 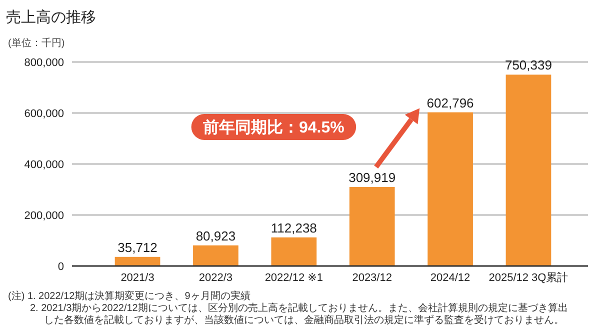 What do you see at coordinates (215, 278) in the screenshot?
I see `x-tick-label: 2022/3` at bounding box center [215, 278].